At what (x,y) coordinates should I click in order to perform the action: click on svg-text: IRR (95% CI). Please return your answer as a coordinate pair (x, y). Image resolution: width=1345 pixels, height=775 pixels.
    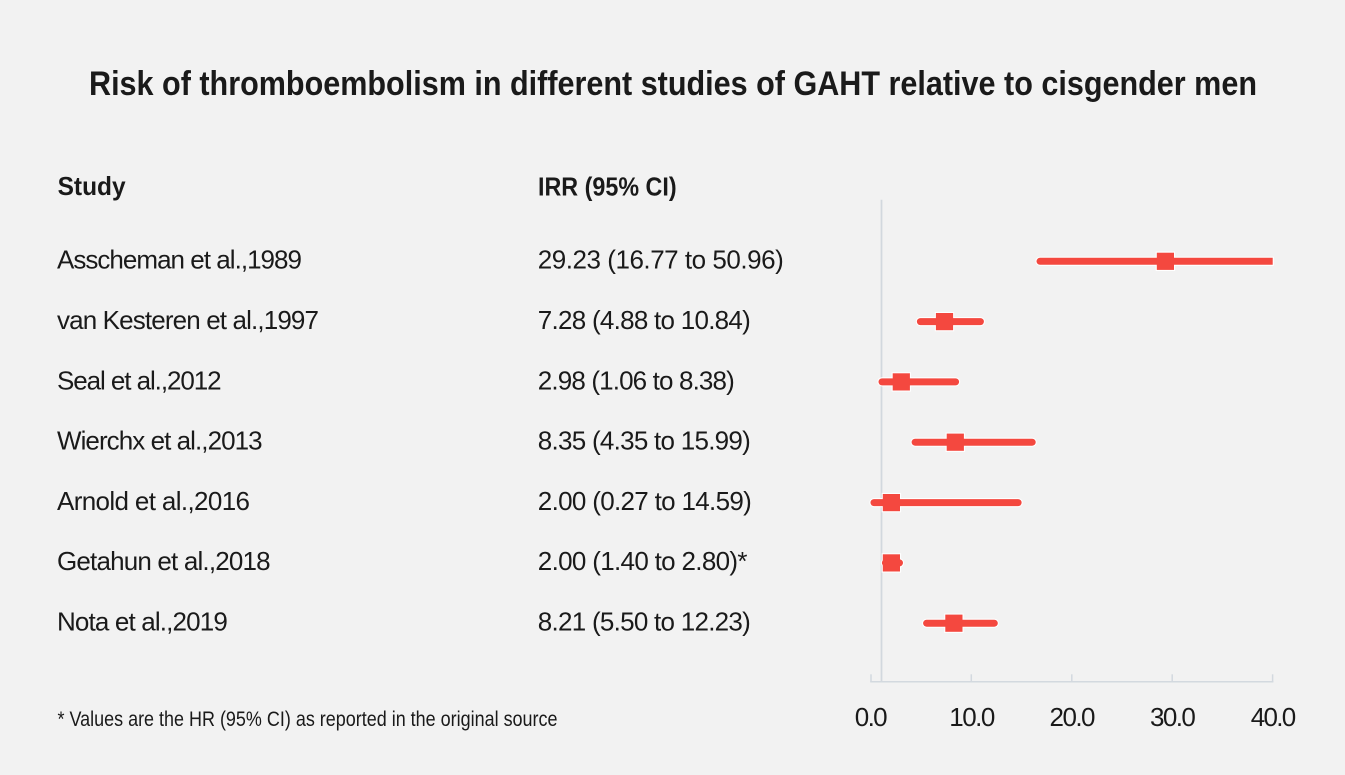
    Looking at the image, I should click on (607, 187).